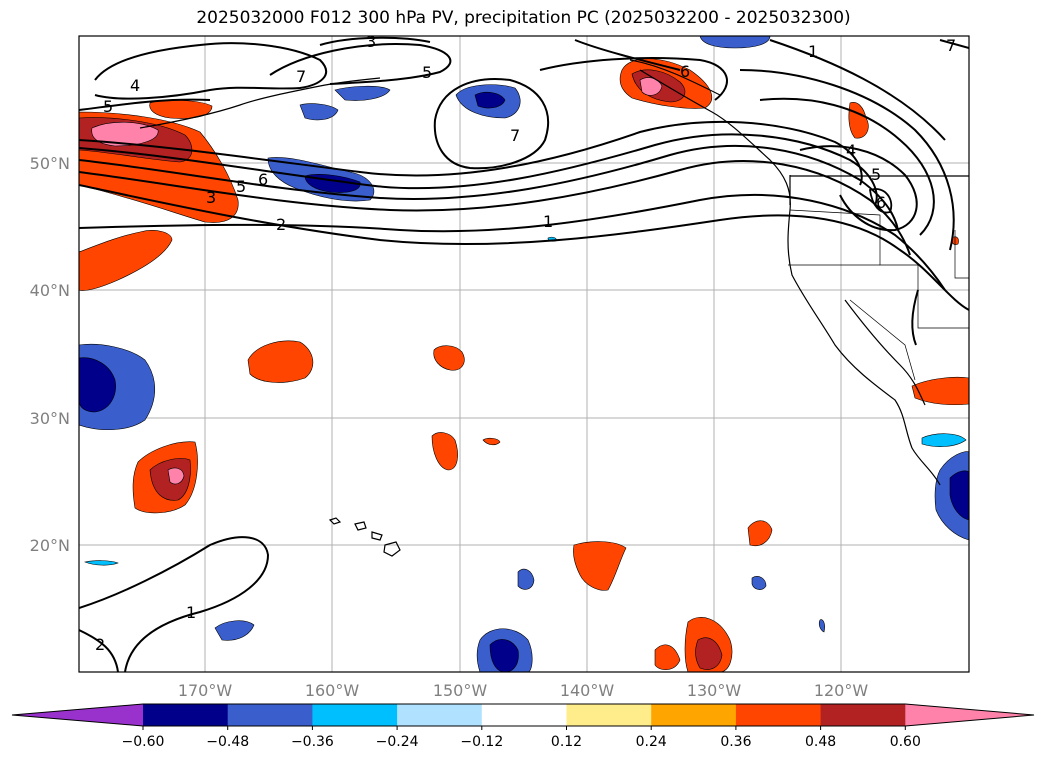 This screenshot has width=1047, height=765. I want to click on colorbar-tick-label: −0.24, so click(397, 742).